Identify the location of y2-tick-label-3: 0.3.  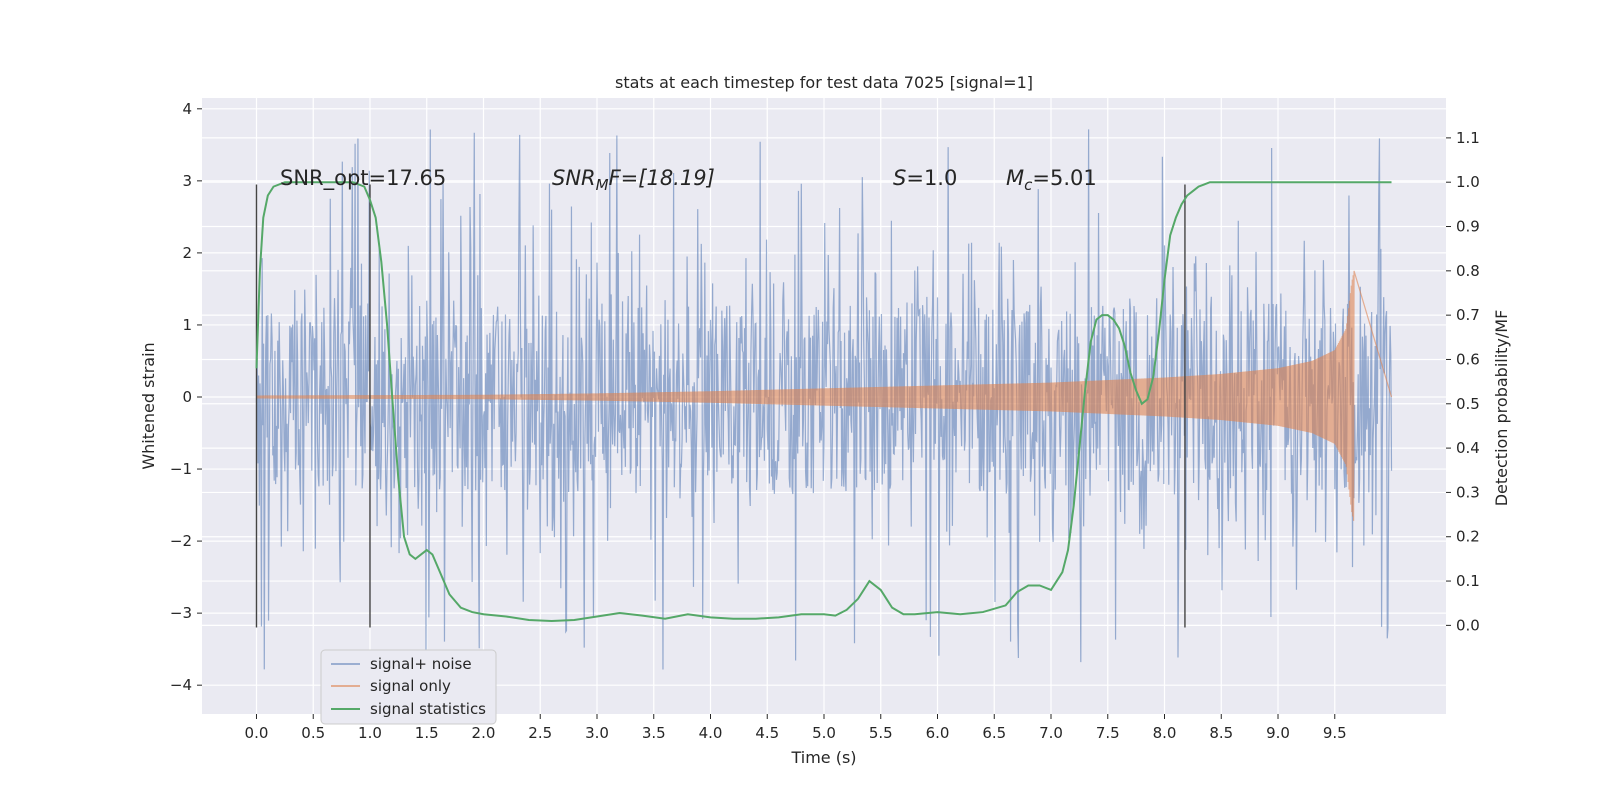
(1468, 492).